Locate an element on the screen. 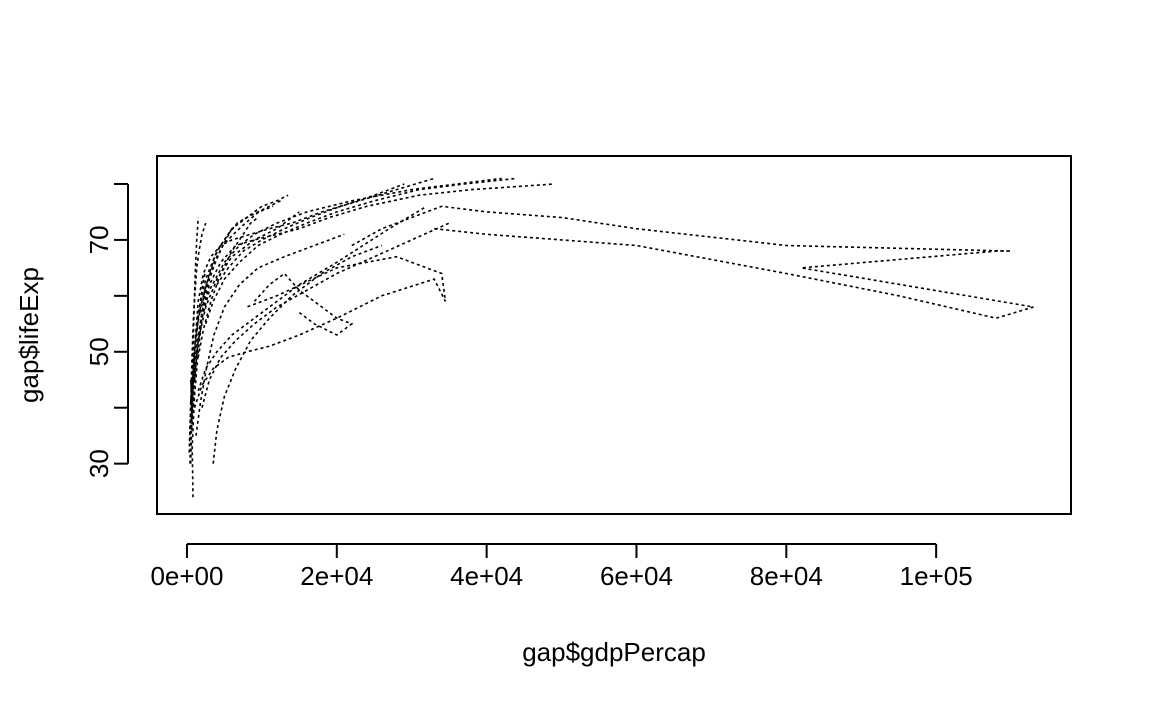  y-axis-label: gap$lifeExp is located at coordinates (29, 335).